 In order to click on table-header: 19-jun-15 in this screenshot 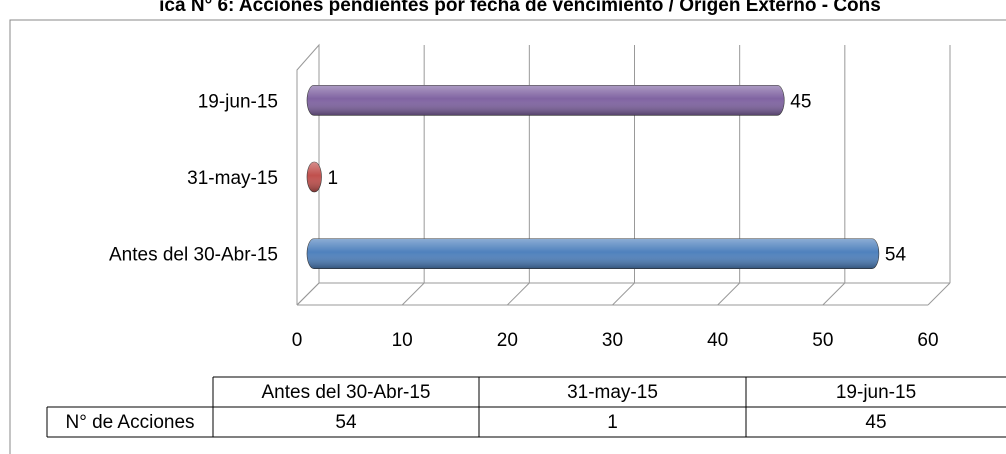, I will do `click(876, 392)`.